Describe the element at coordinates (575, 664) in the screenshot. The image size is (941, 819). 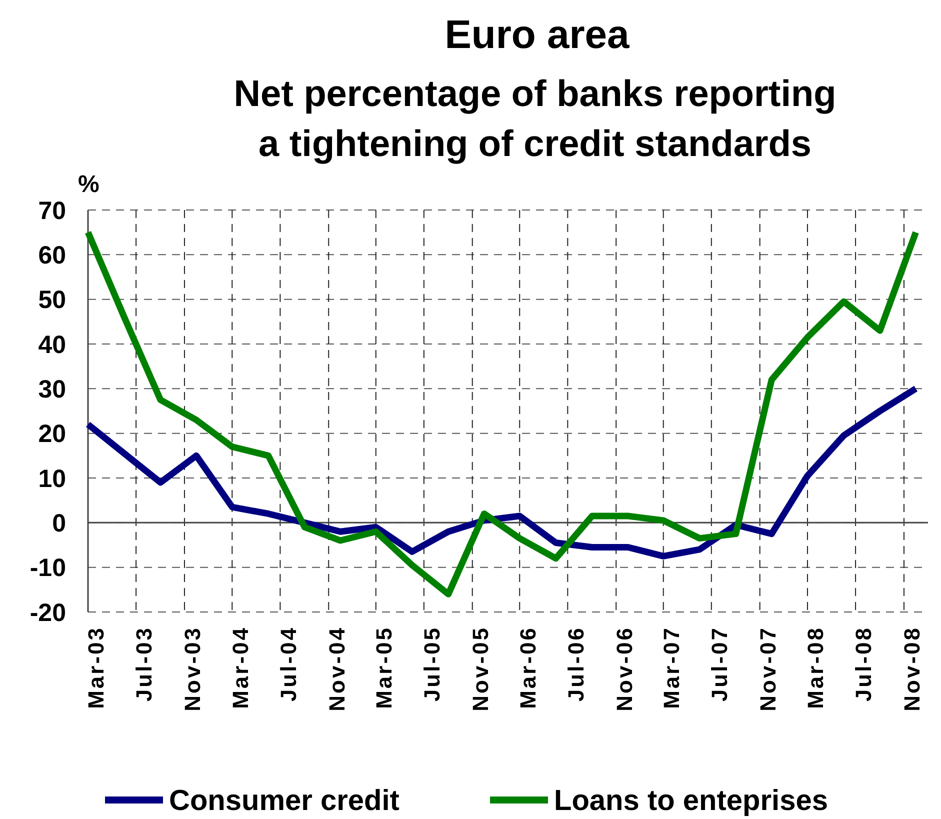
I see `x-tick-label: Jul-06` at that location.